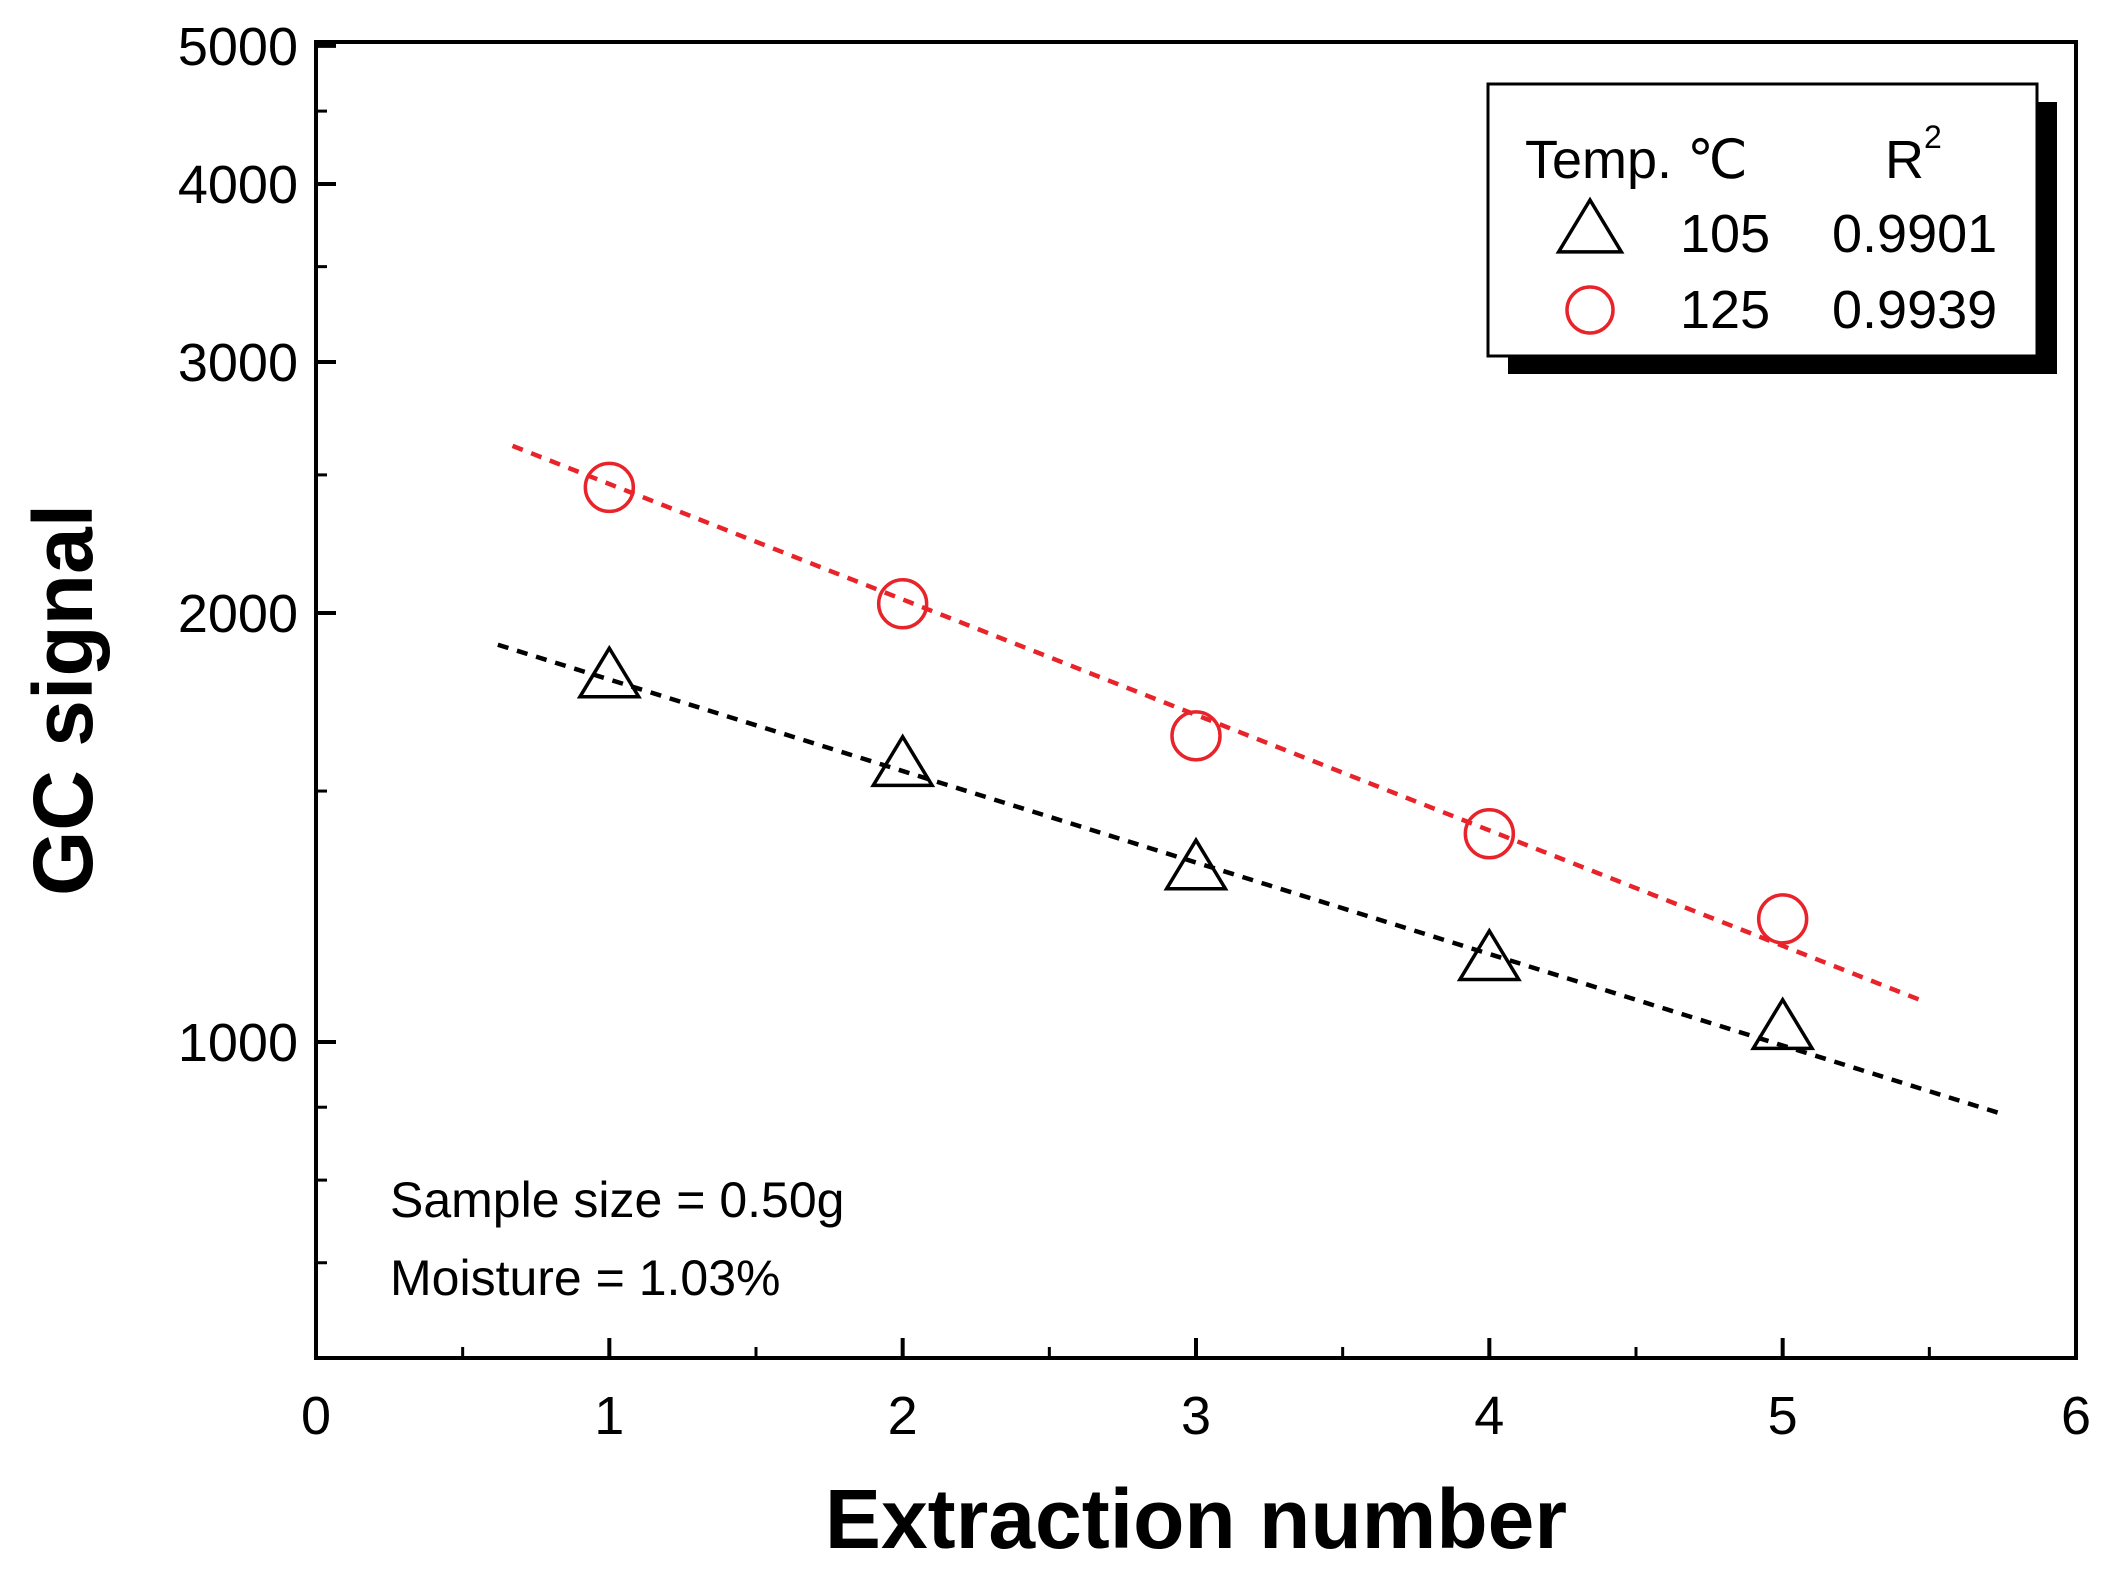 The image size is (2105, 1570). I want to click on legend-temp-105: 105, so click(1725, 234).